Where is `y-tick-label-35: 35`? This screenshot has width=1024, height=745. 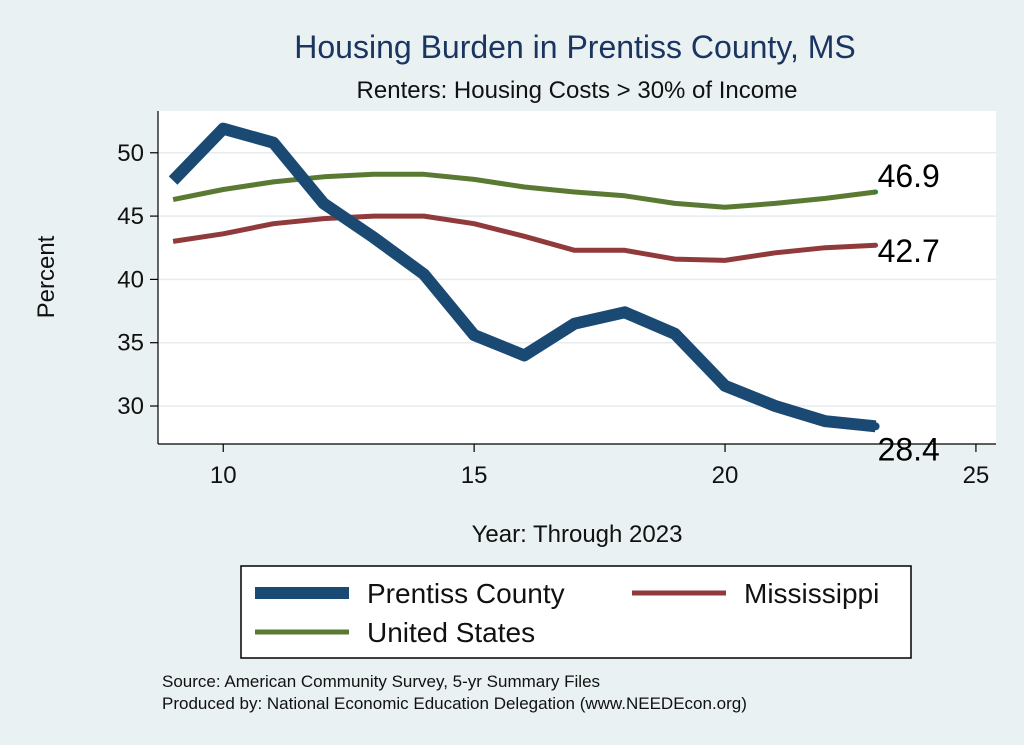
y-tick-label-35: 35 is located at coordinates (130, 343).